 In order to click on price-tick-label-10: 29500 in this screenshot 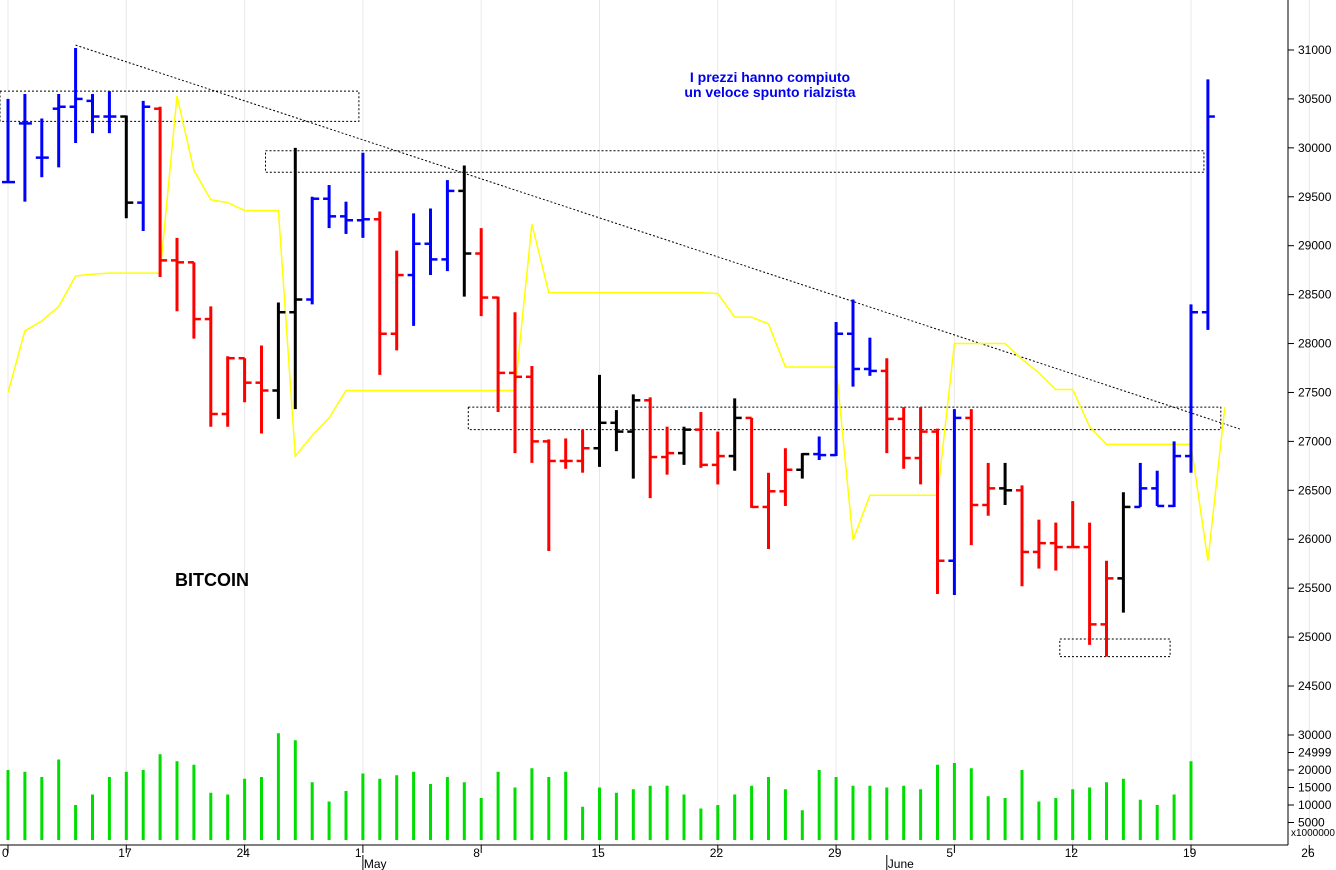, I will do `click(1315, 197)`.